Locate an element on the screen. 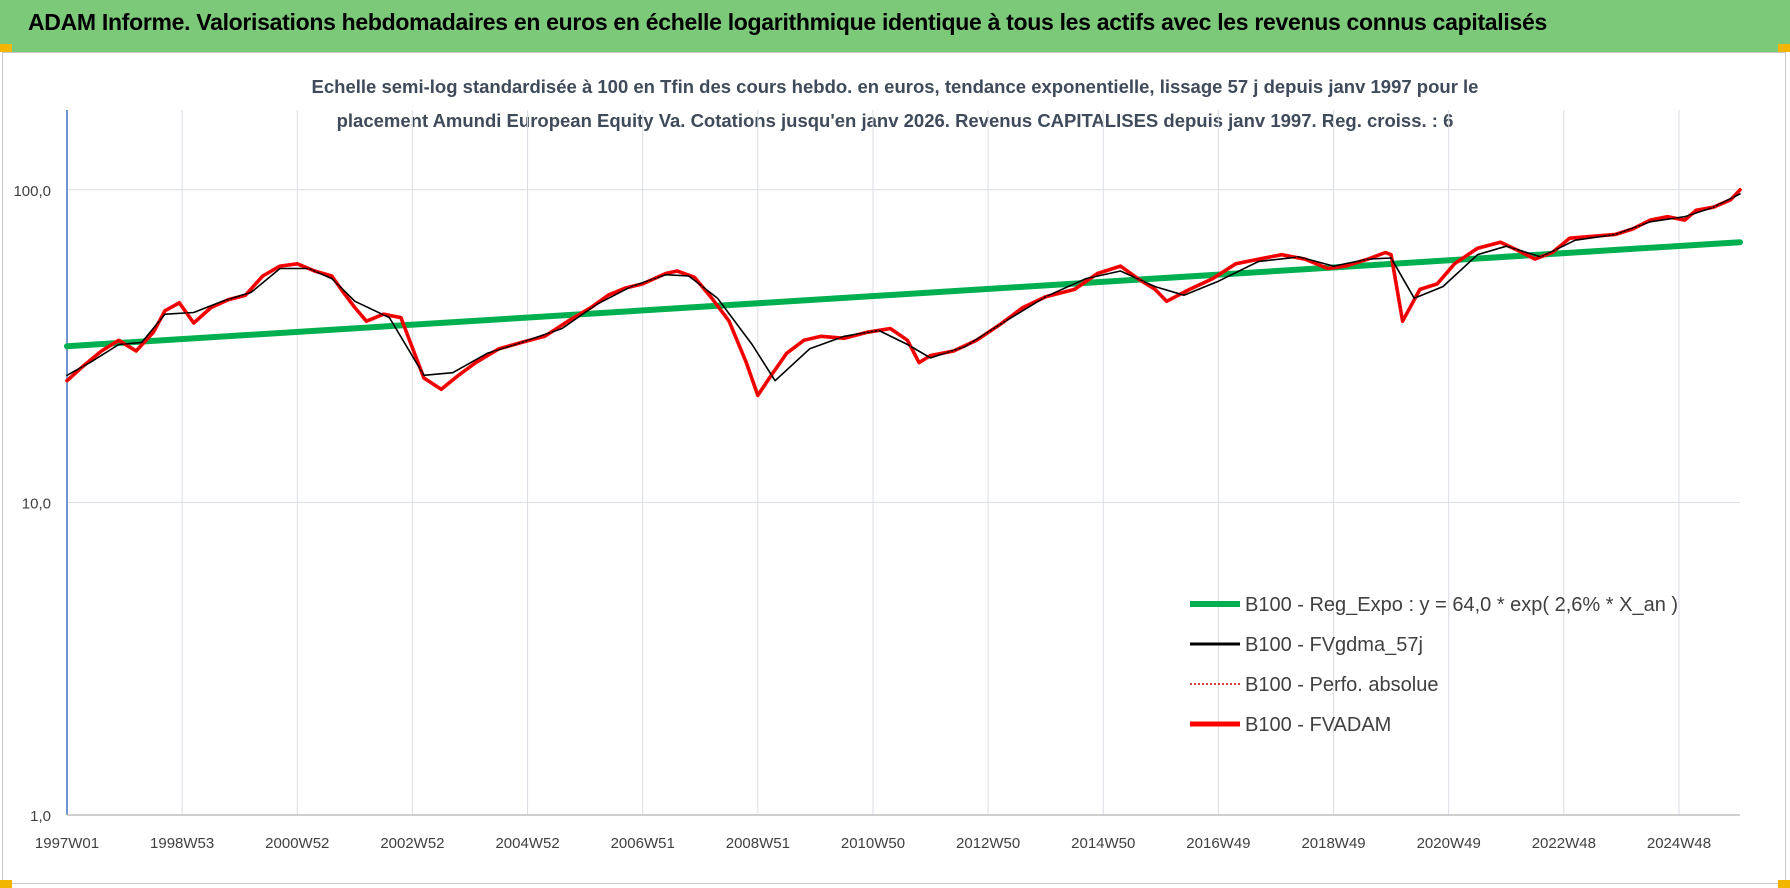 The width and height of the screenshot is (1790, 888). x-tick-label: 2024W48 is located at coordinates (1679, 843).